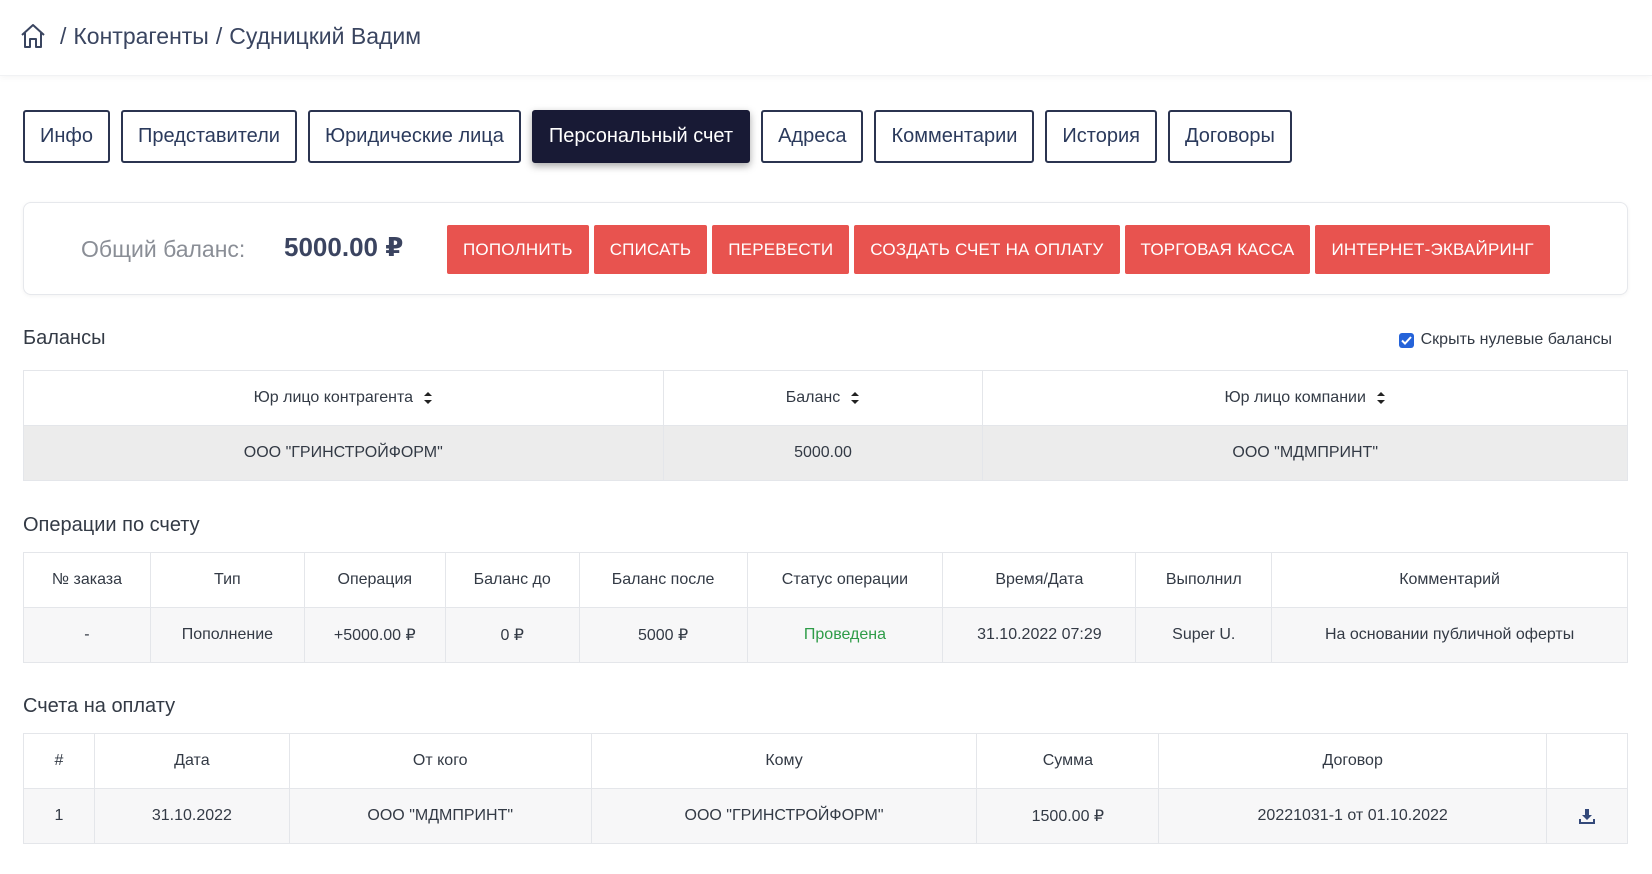 The height and width of the screenshot is (874, 1652). I want to click on company-entity-cell: ООО "МДМПРИНТ", so click(1305, 453).